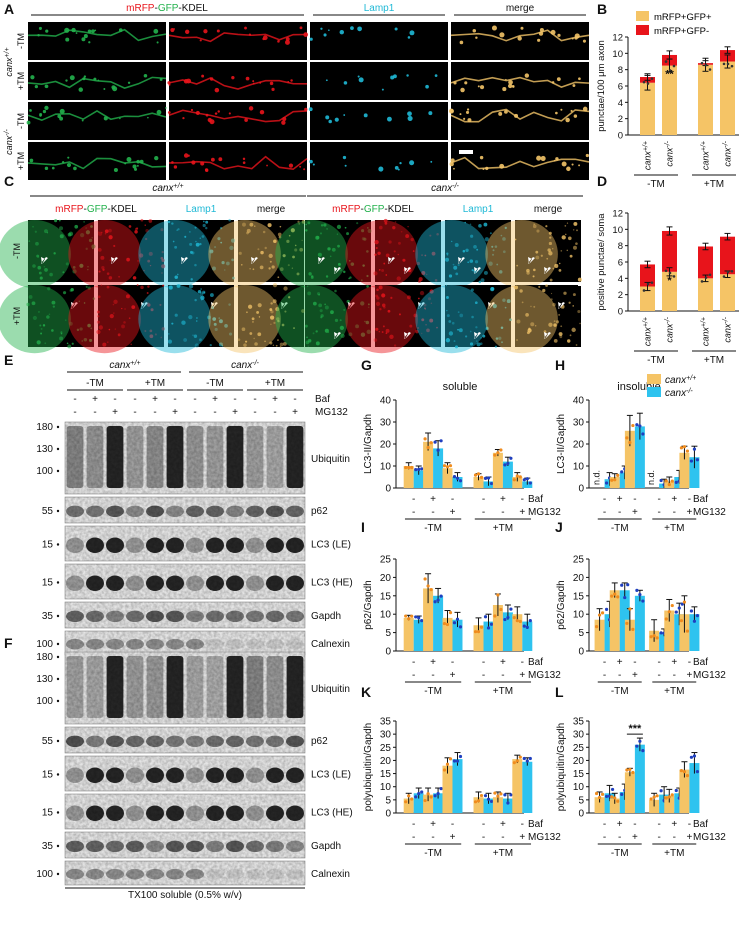  I want to click on treatment-label: -TM, so click(21, 121).